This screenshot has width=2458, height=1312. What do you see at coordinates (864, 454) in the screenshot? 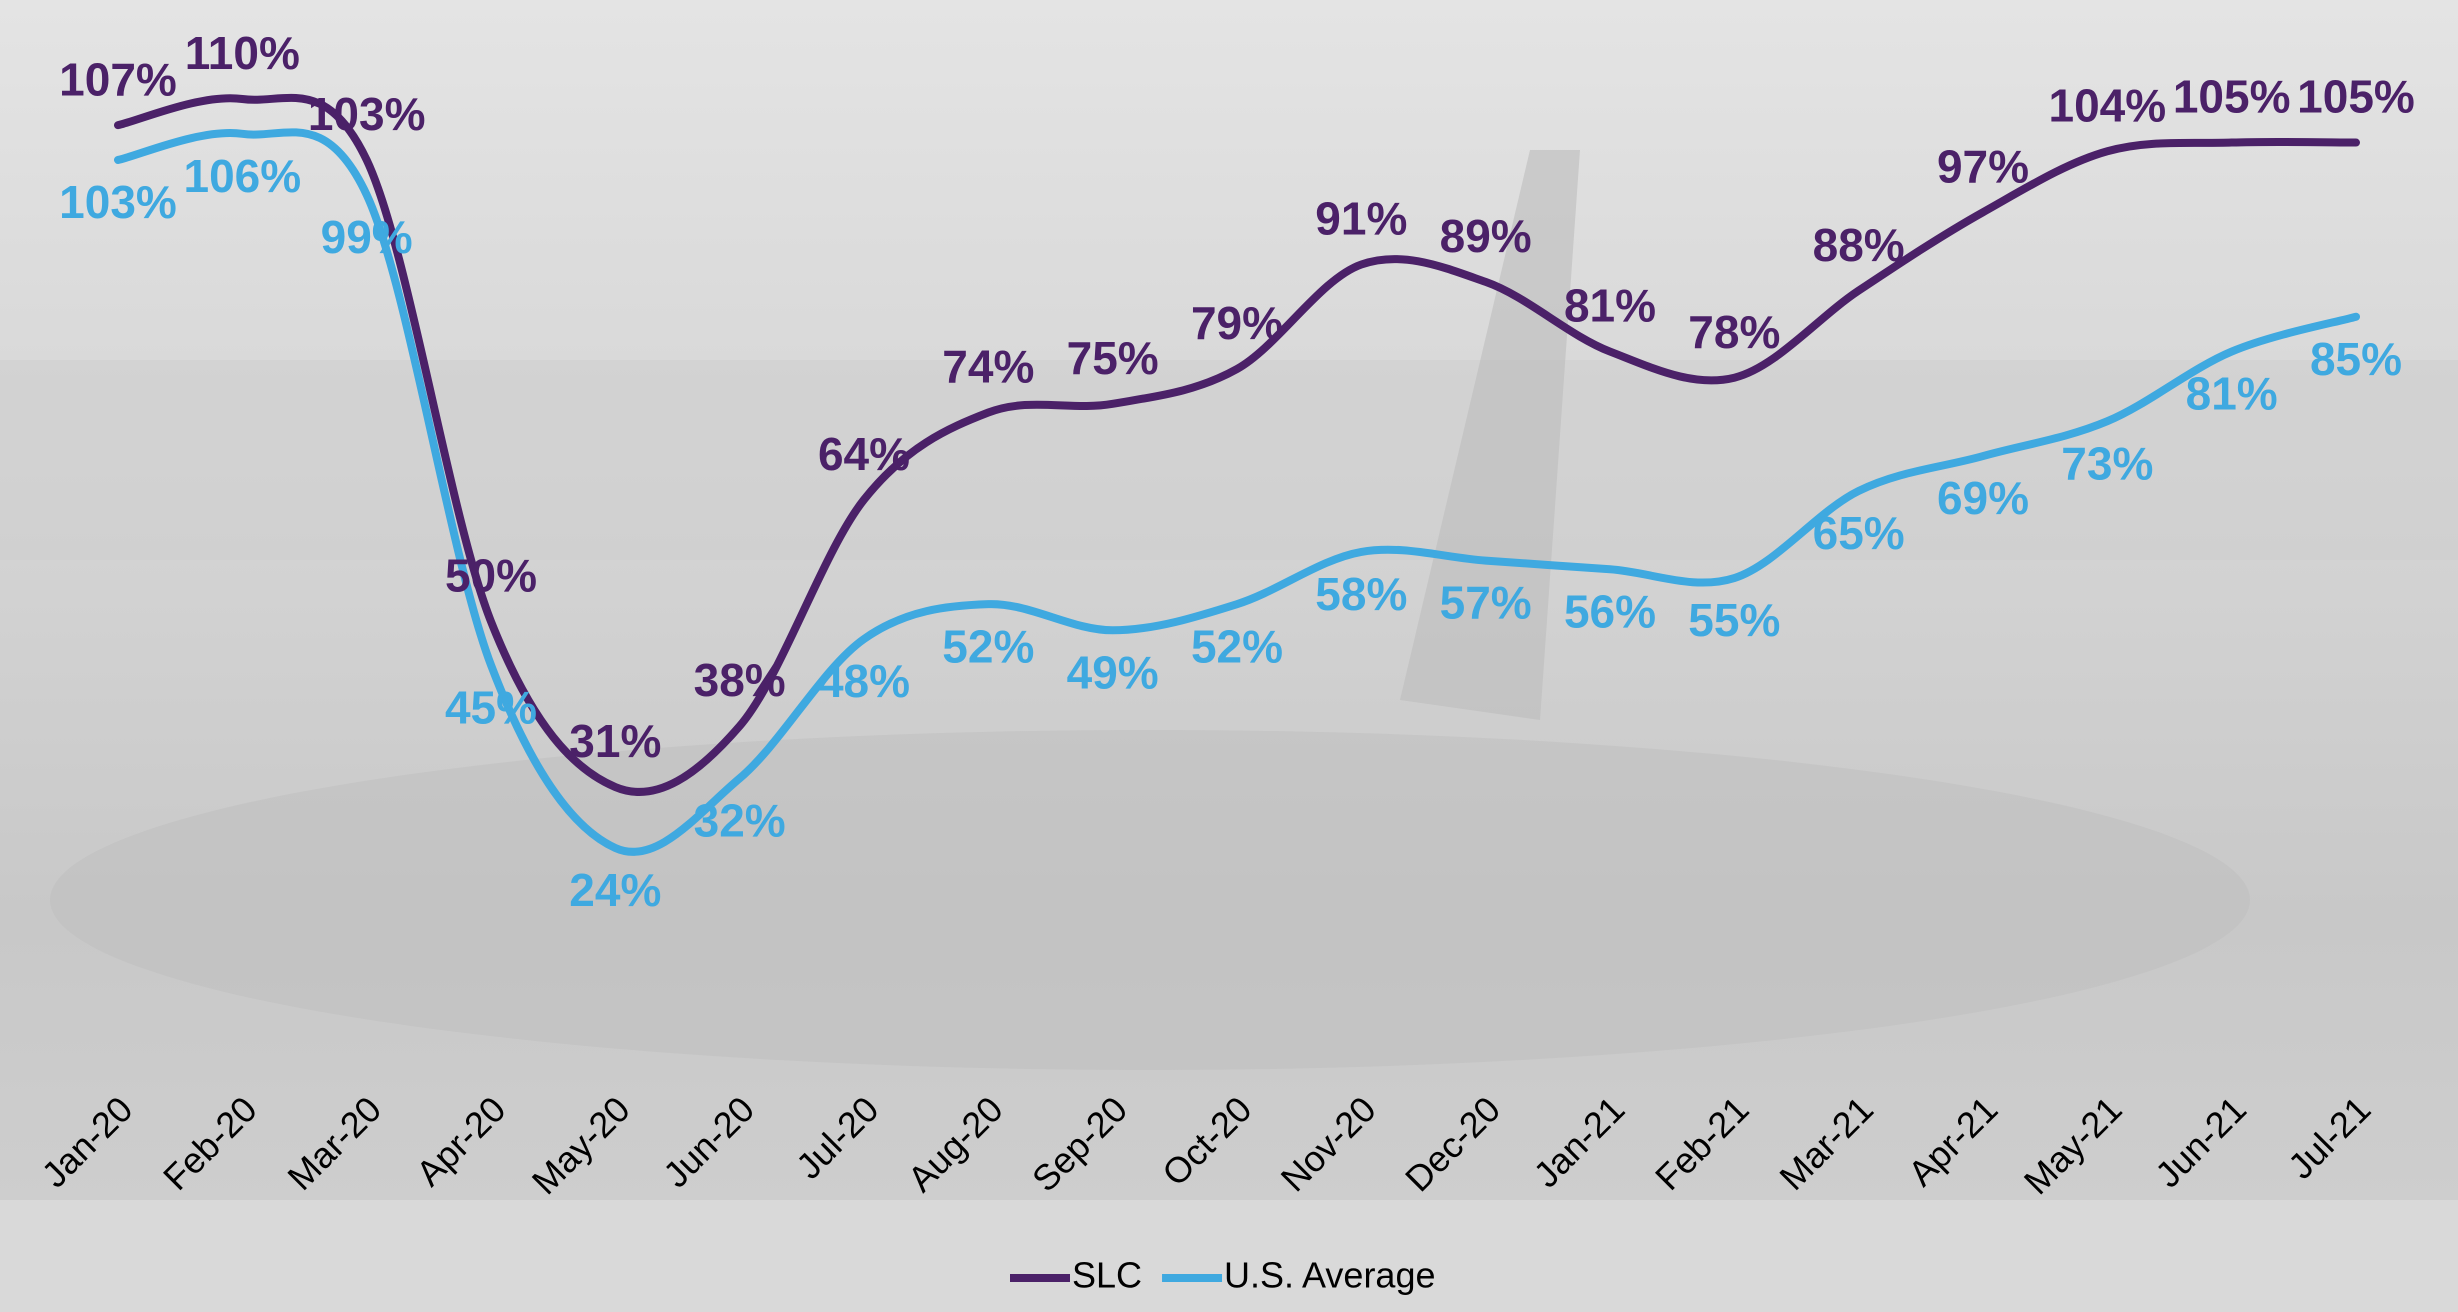
I see `data-label: 64%` at bounding box center [864, 454].